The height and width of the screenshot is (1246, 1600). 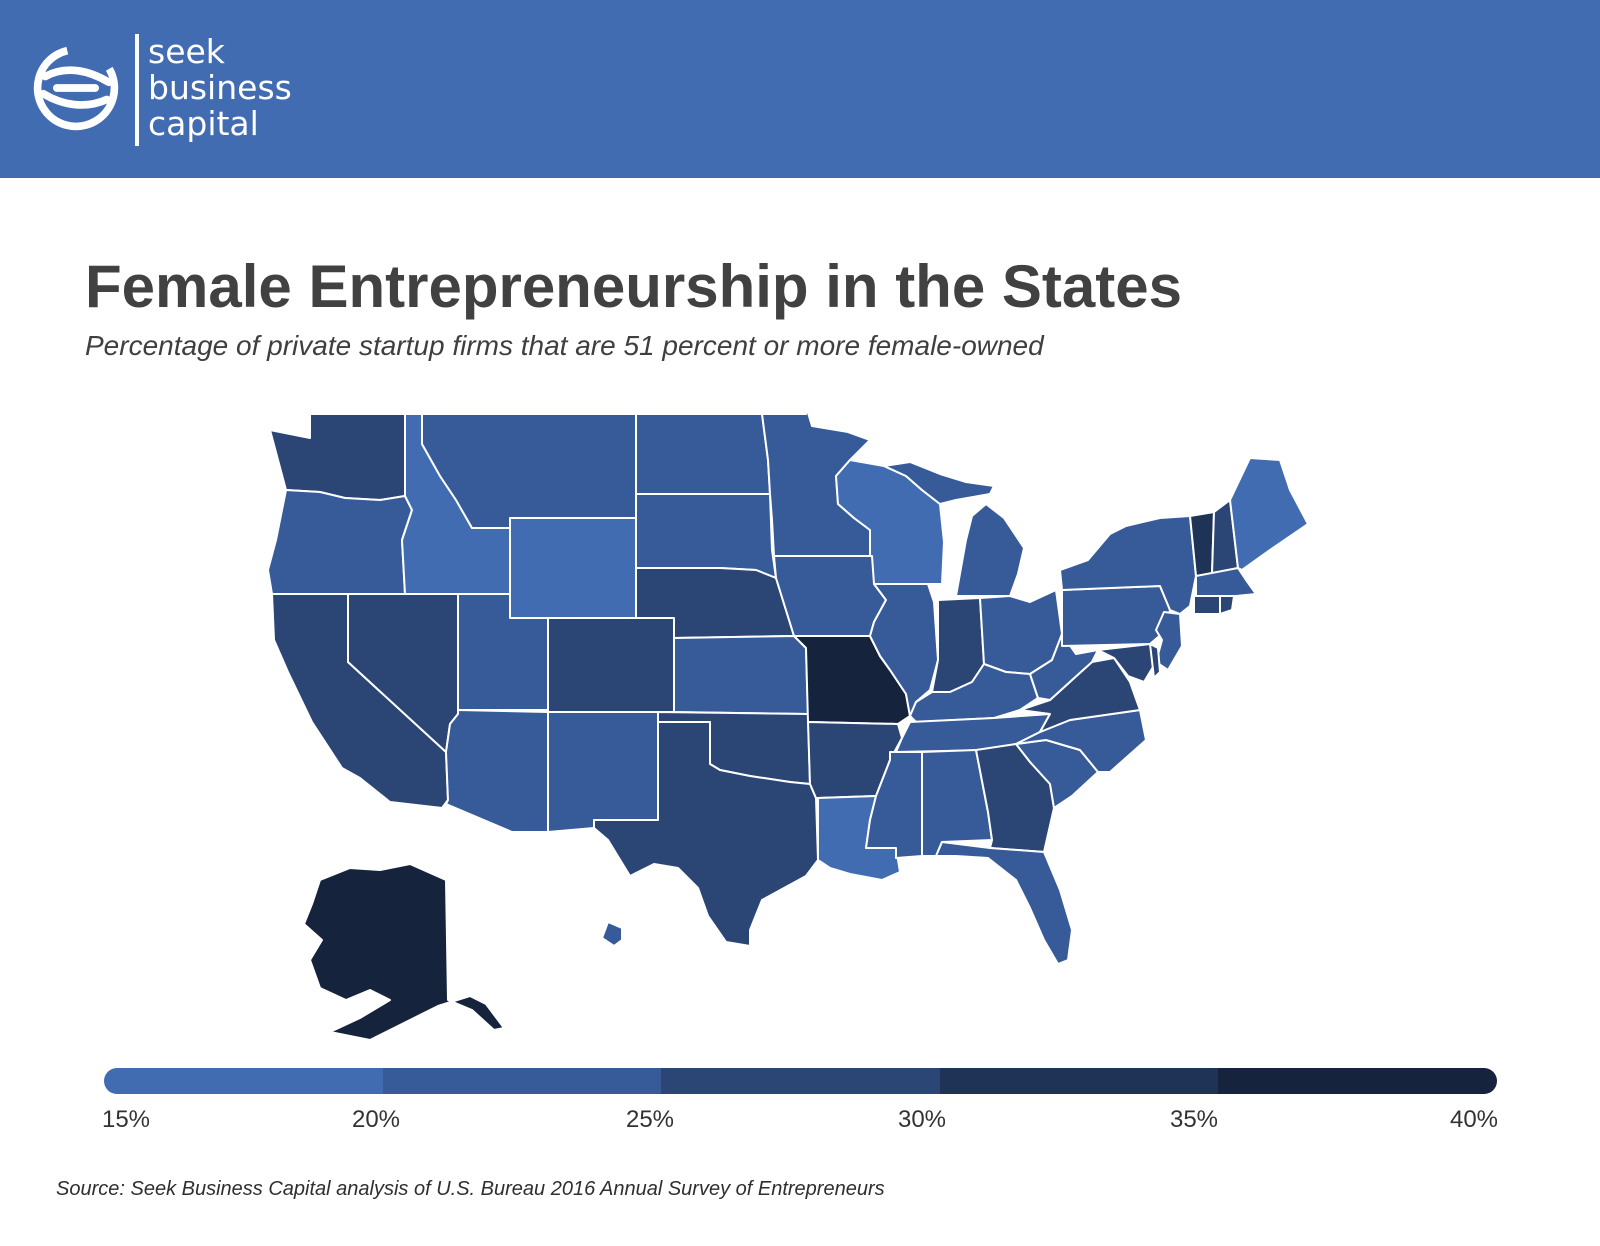 What do you see at coordinates (1269, 514) in the screenshot?
I see `state-maine` at bounding box center [1269, 514].